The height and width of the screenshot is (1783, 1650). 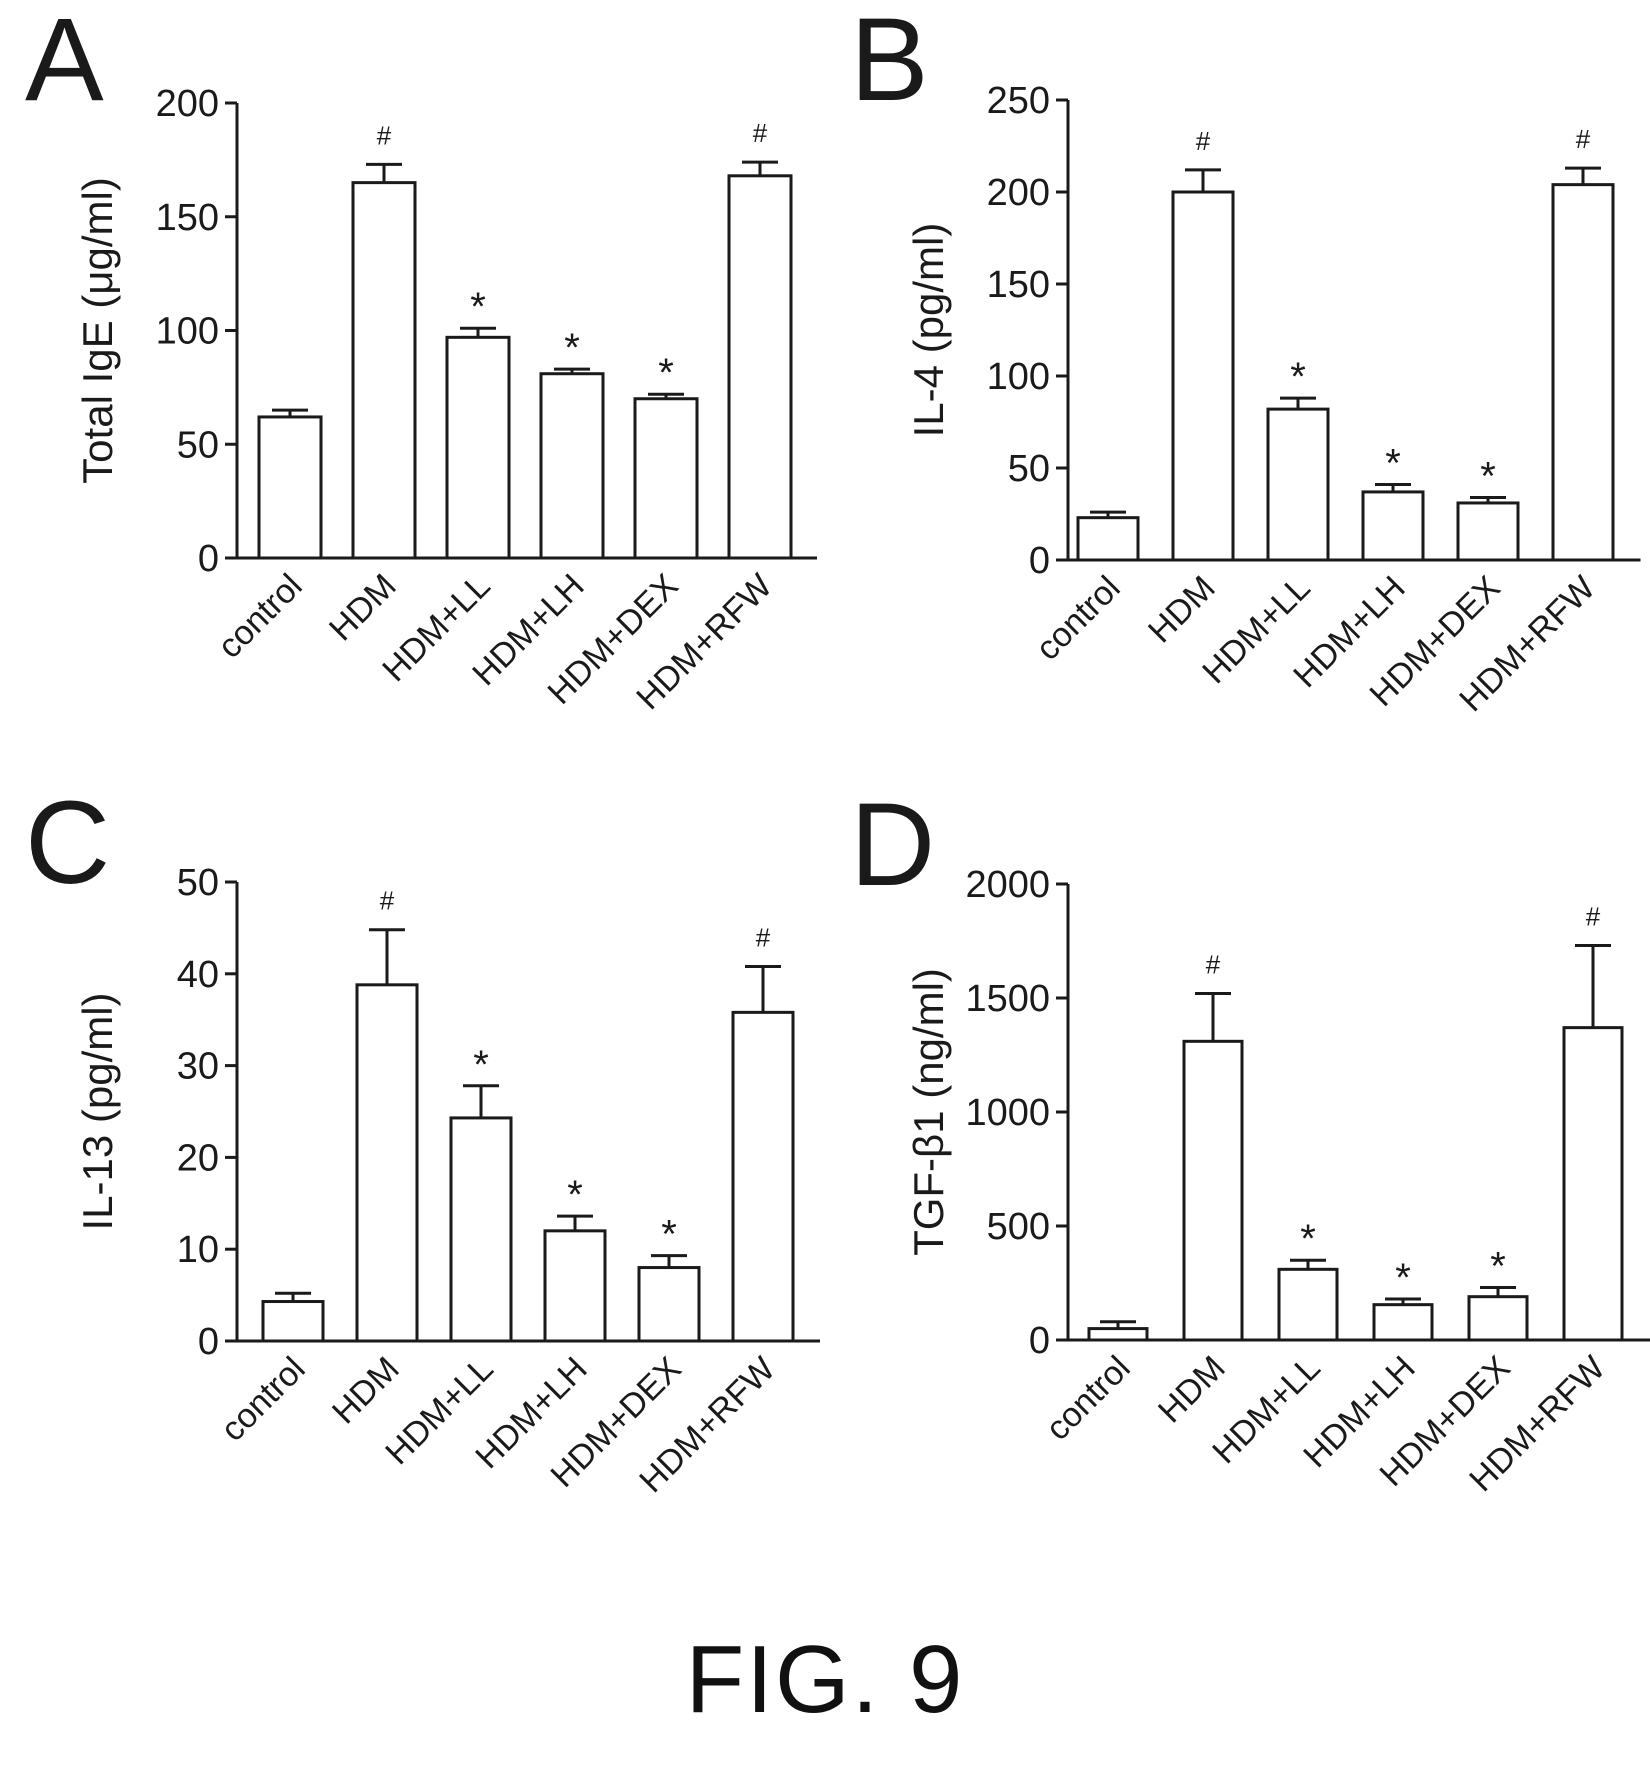 I want to click on y-axis-label: IL-13 (pg/ml), so click(x=97, y=1111).